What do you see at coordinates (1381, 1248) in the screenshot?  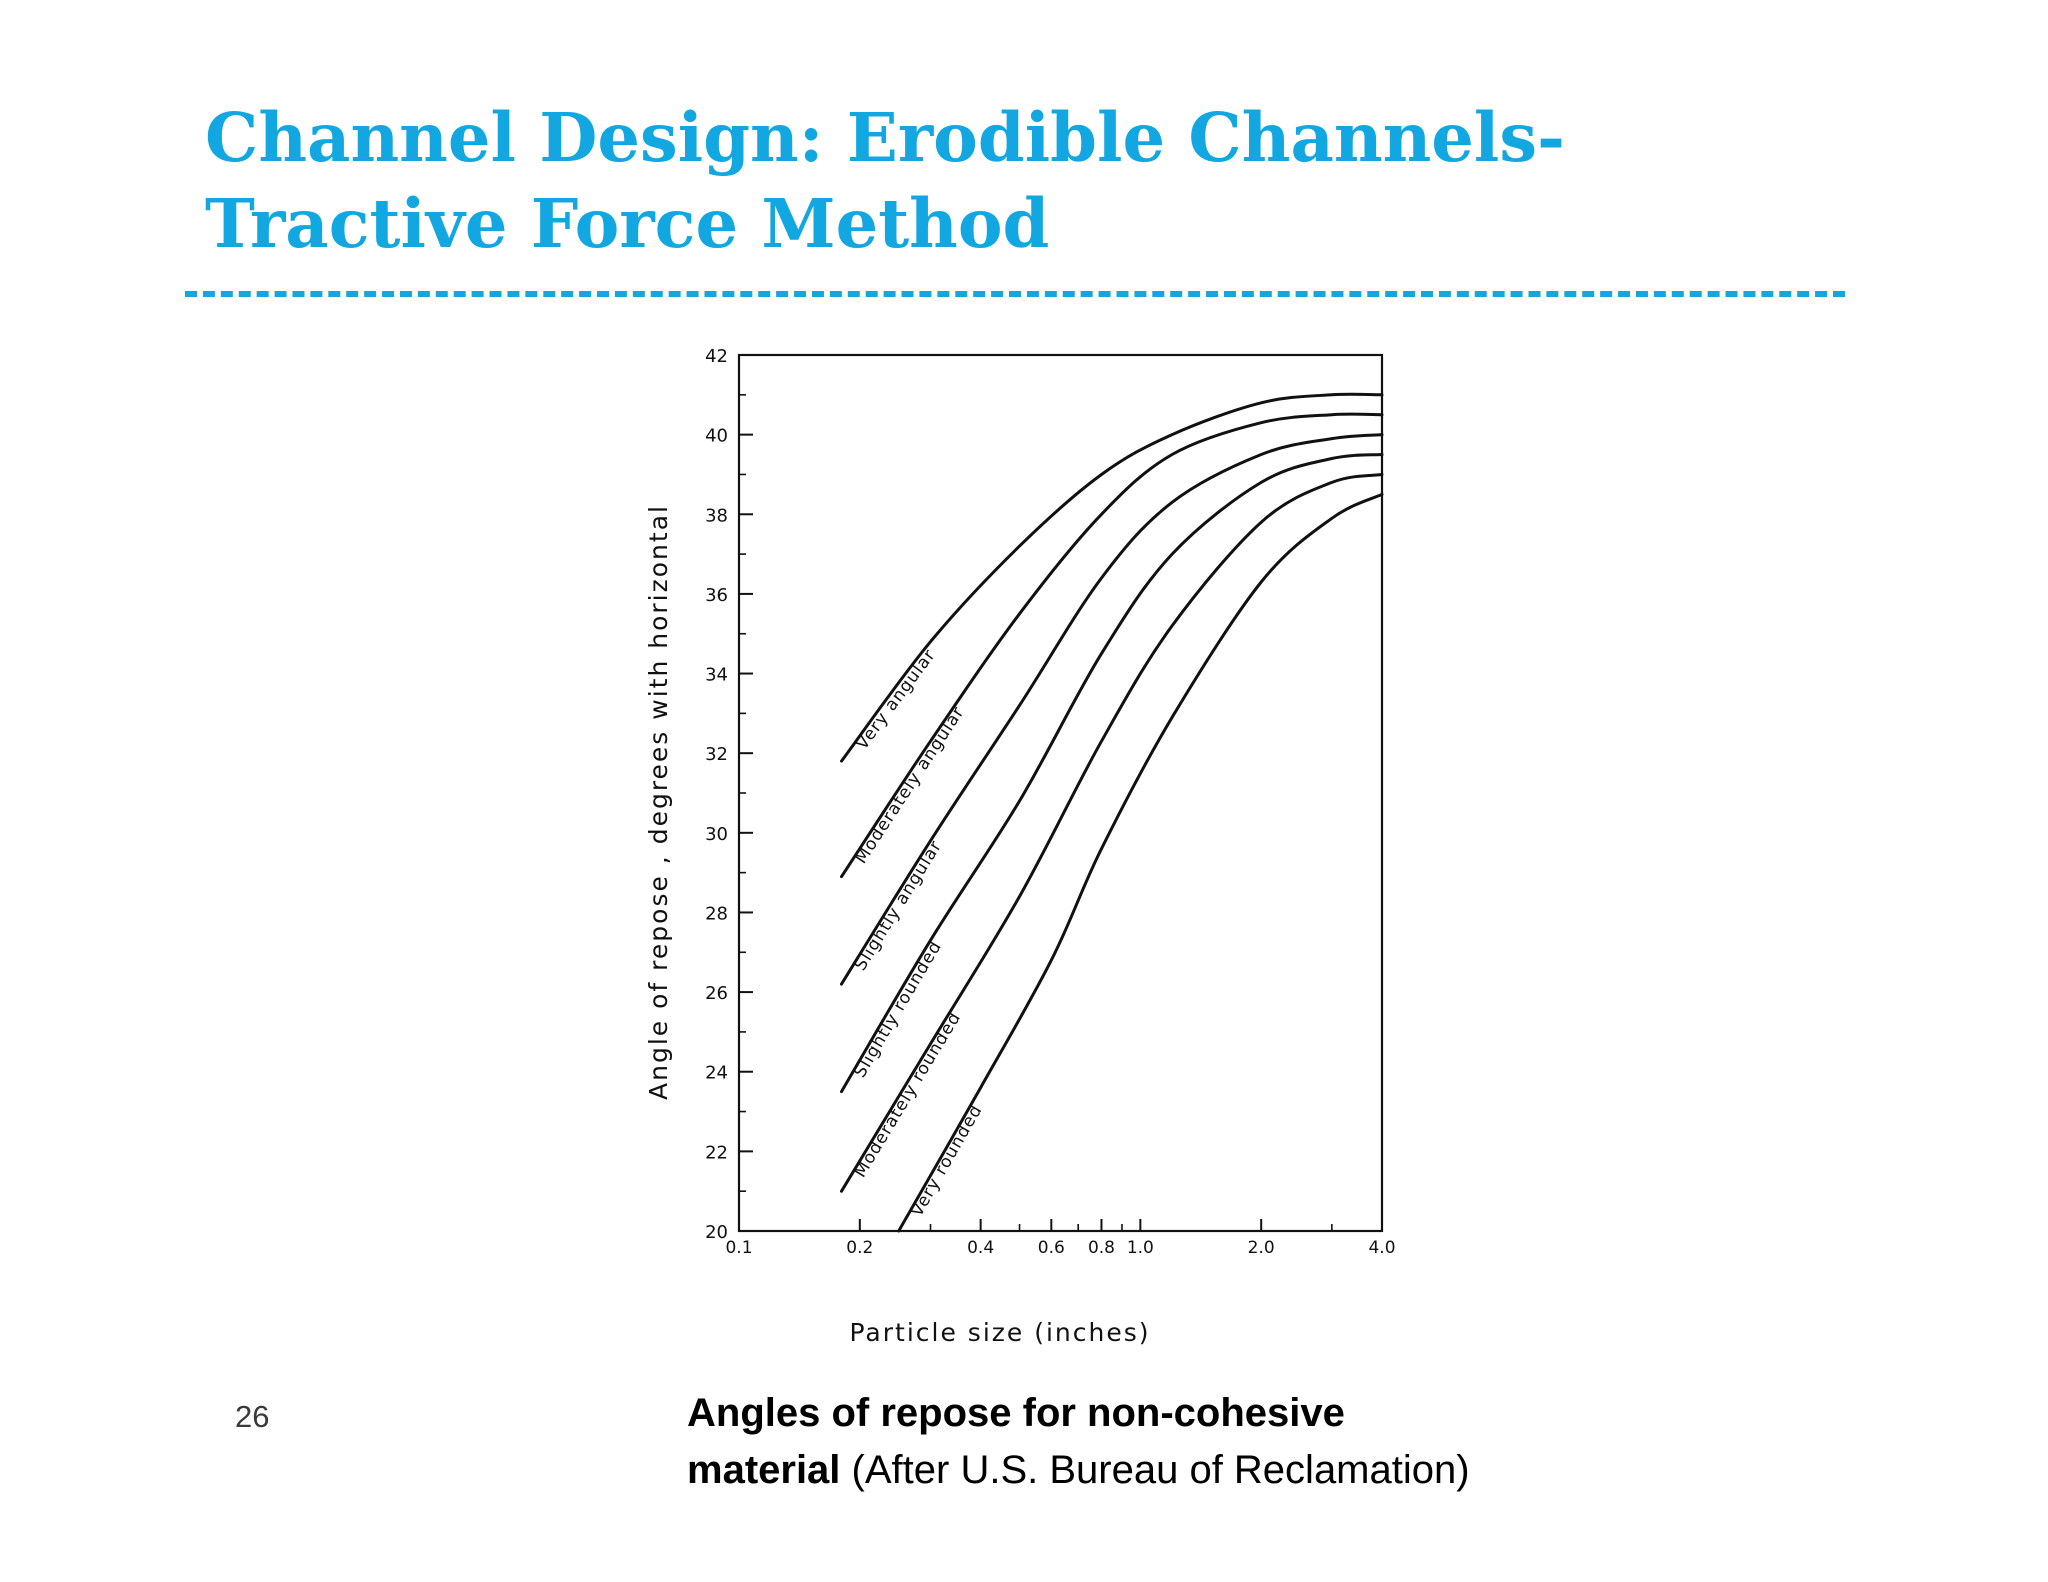 I see `x-tick-label: 4.0` at bounding box center [1381, 1248].